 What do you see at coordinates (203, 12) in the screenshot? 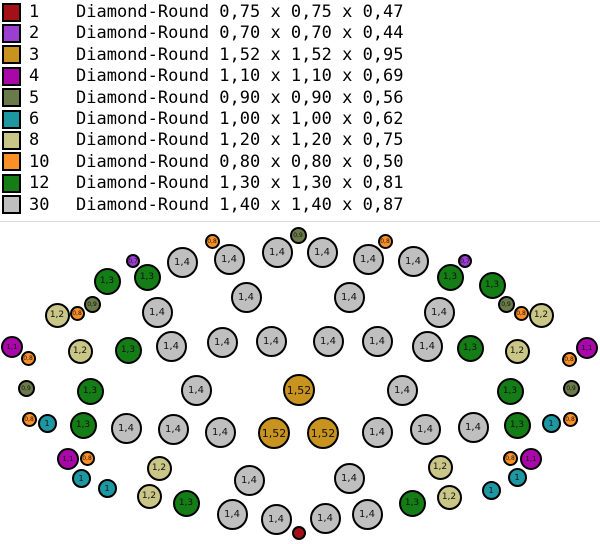
I see `legend-row-1: 1 Diamond-Round 0,75 x 0,75 x 0,47` at bounding box center [203, 12].